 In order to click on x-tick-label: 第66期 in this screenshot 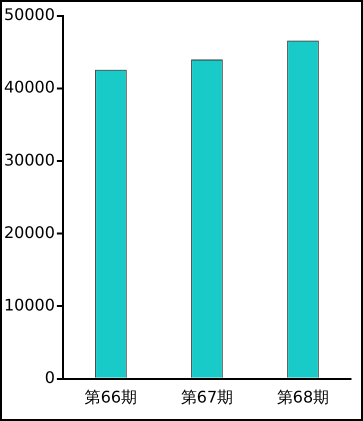, I will do `click(111, 397)`.